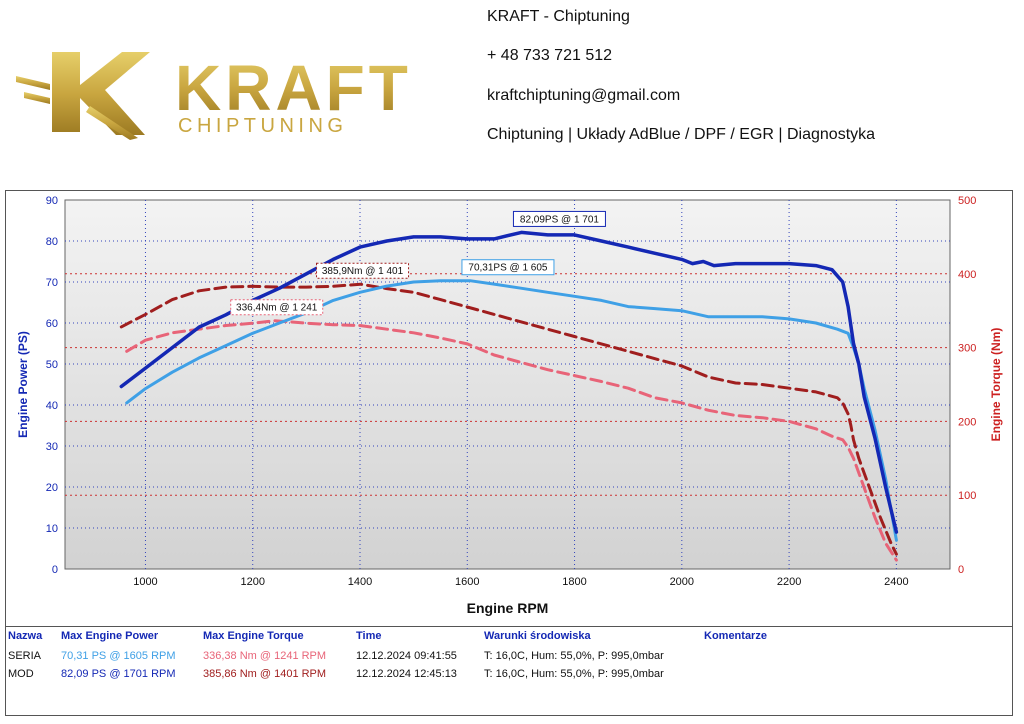 The image size is (1024, 724). I want to click on x-tick-label: 1200, so click(252, 582).